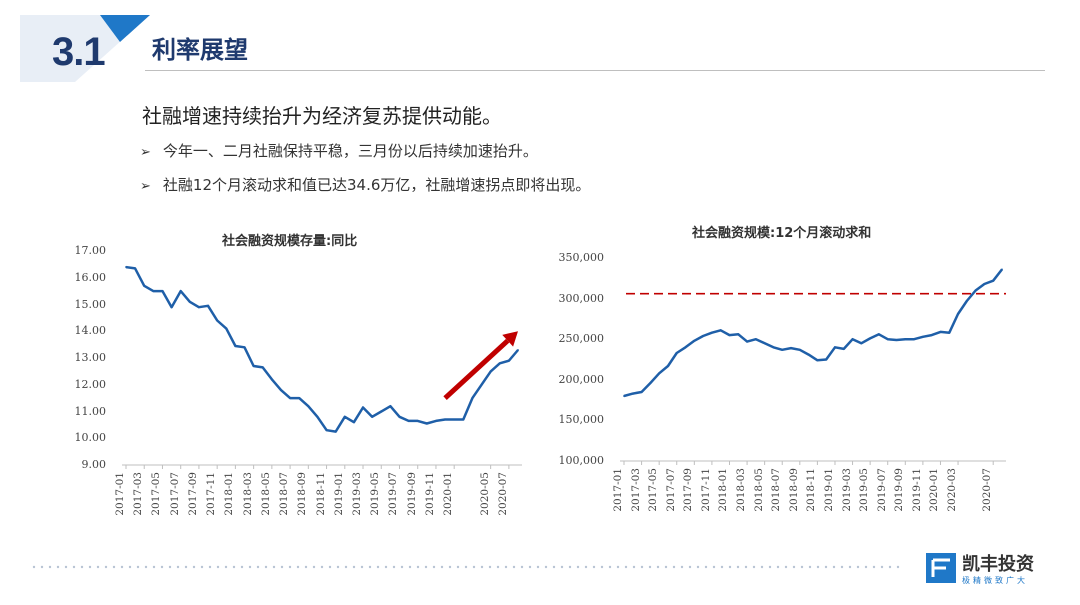  I want to click on brand-slogan: 极精微致广大, so click(995, 580).